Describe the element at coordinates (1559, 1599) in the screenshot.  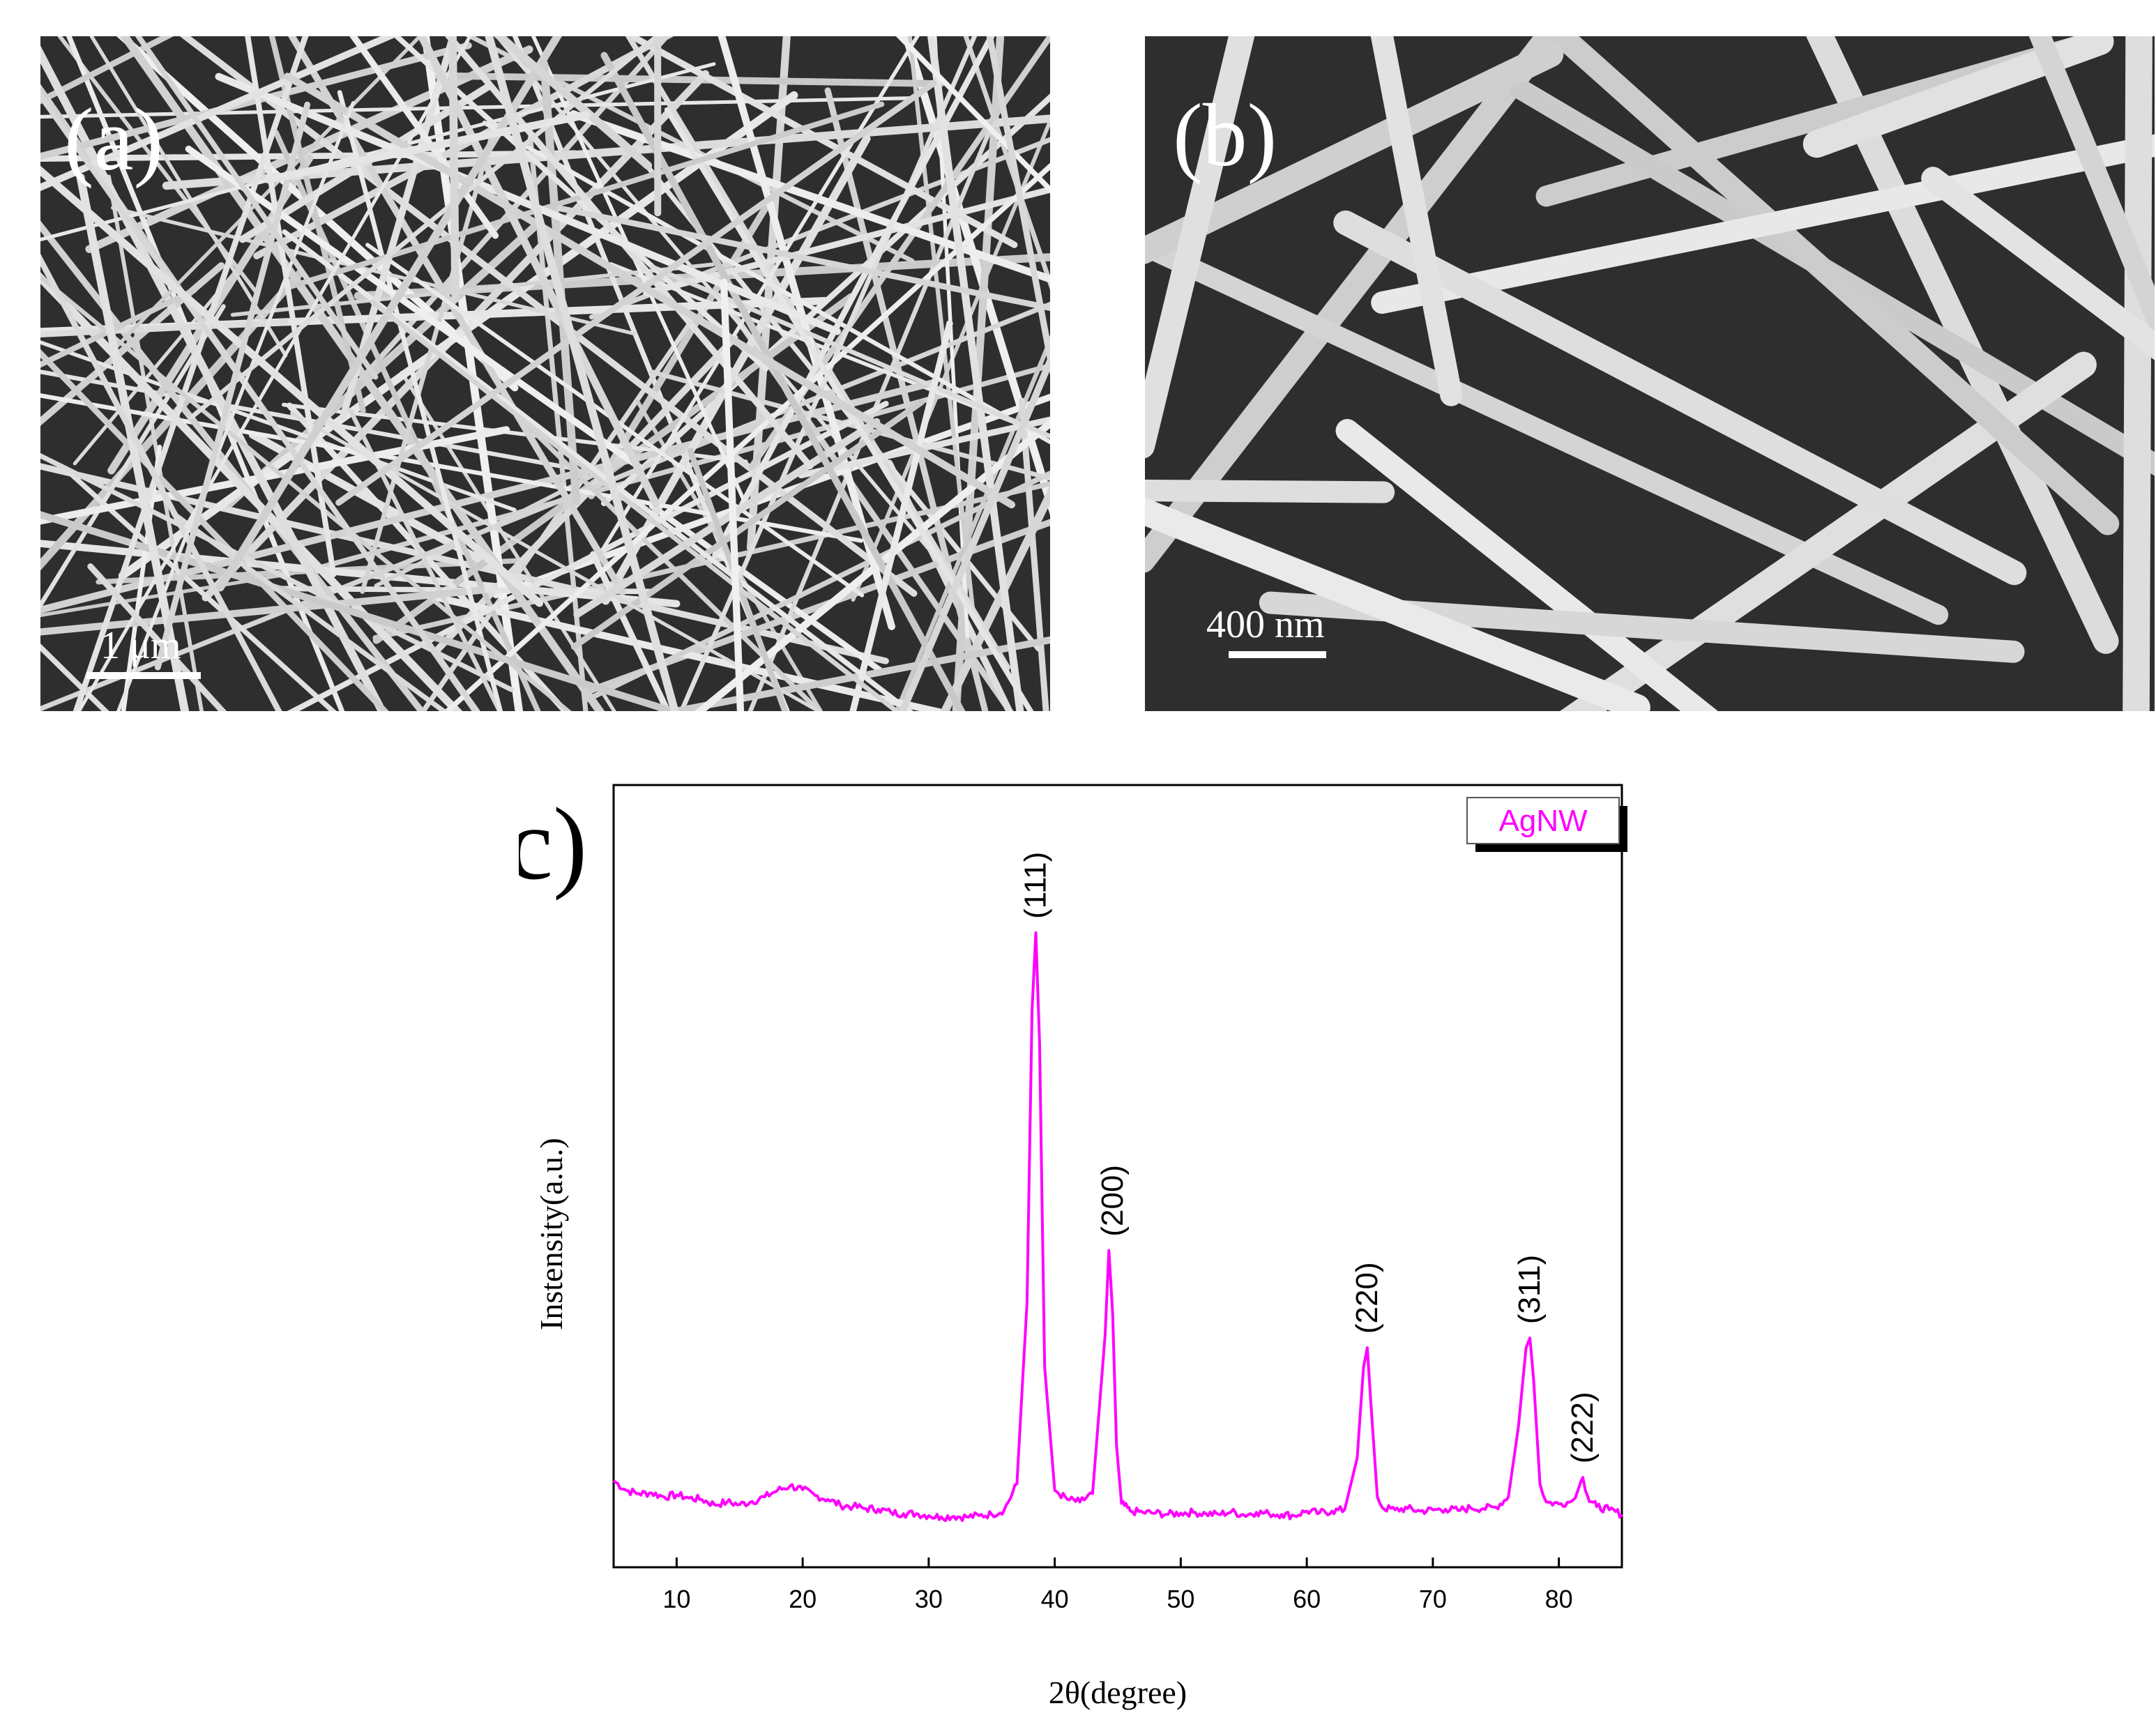
I see `x-tick-label: 80` at that location.